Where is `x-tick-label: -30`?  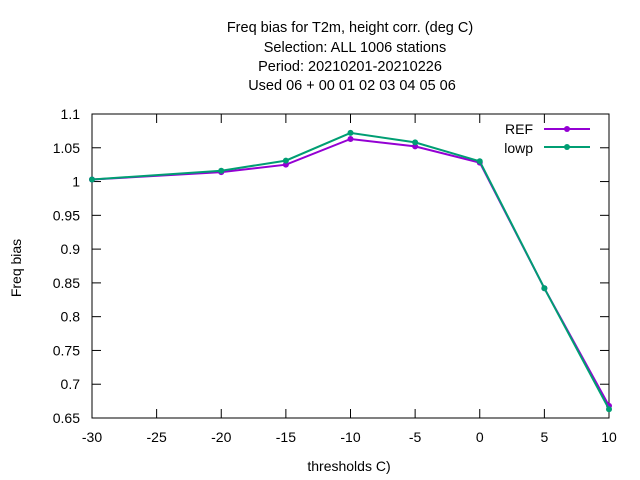 x-tick-label: -30 is located at coordinates (92, 437).